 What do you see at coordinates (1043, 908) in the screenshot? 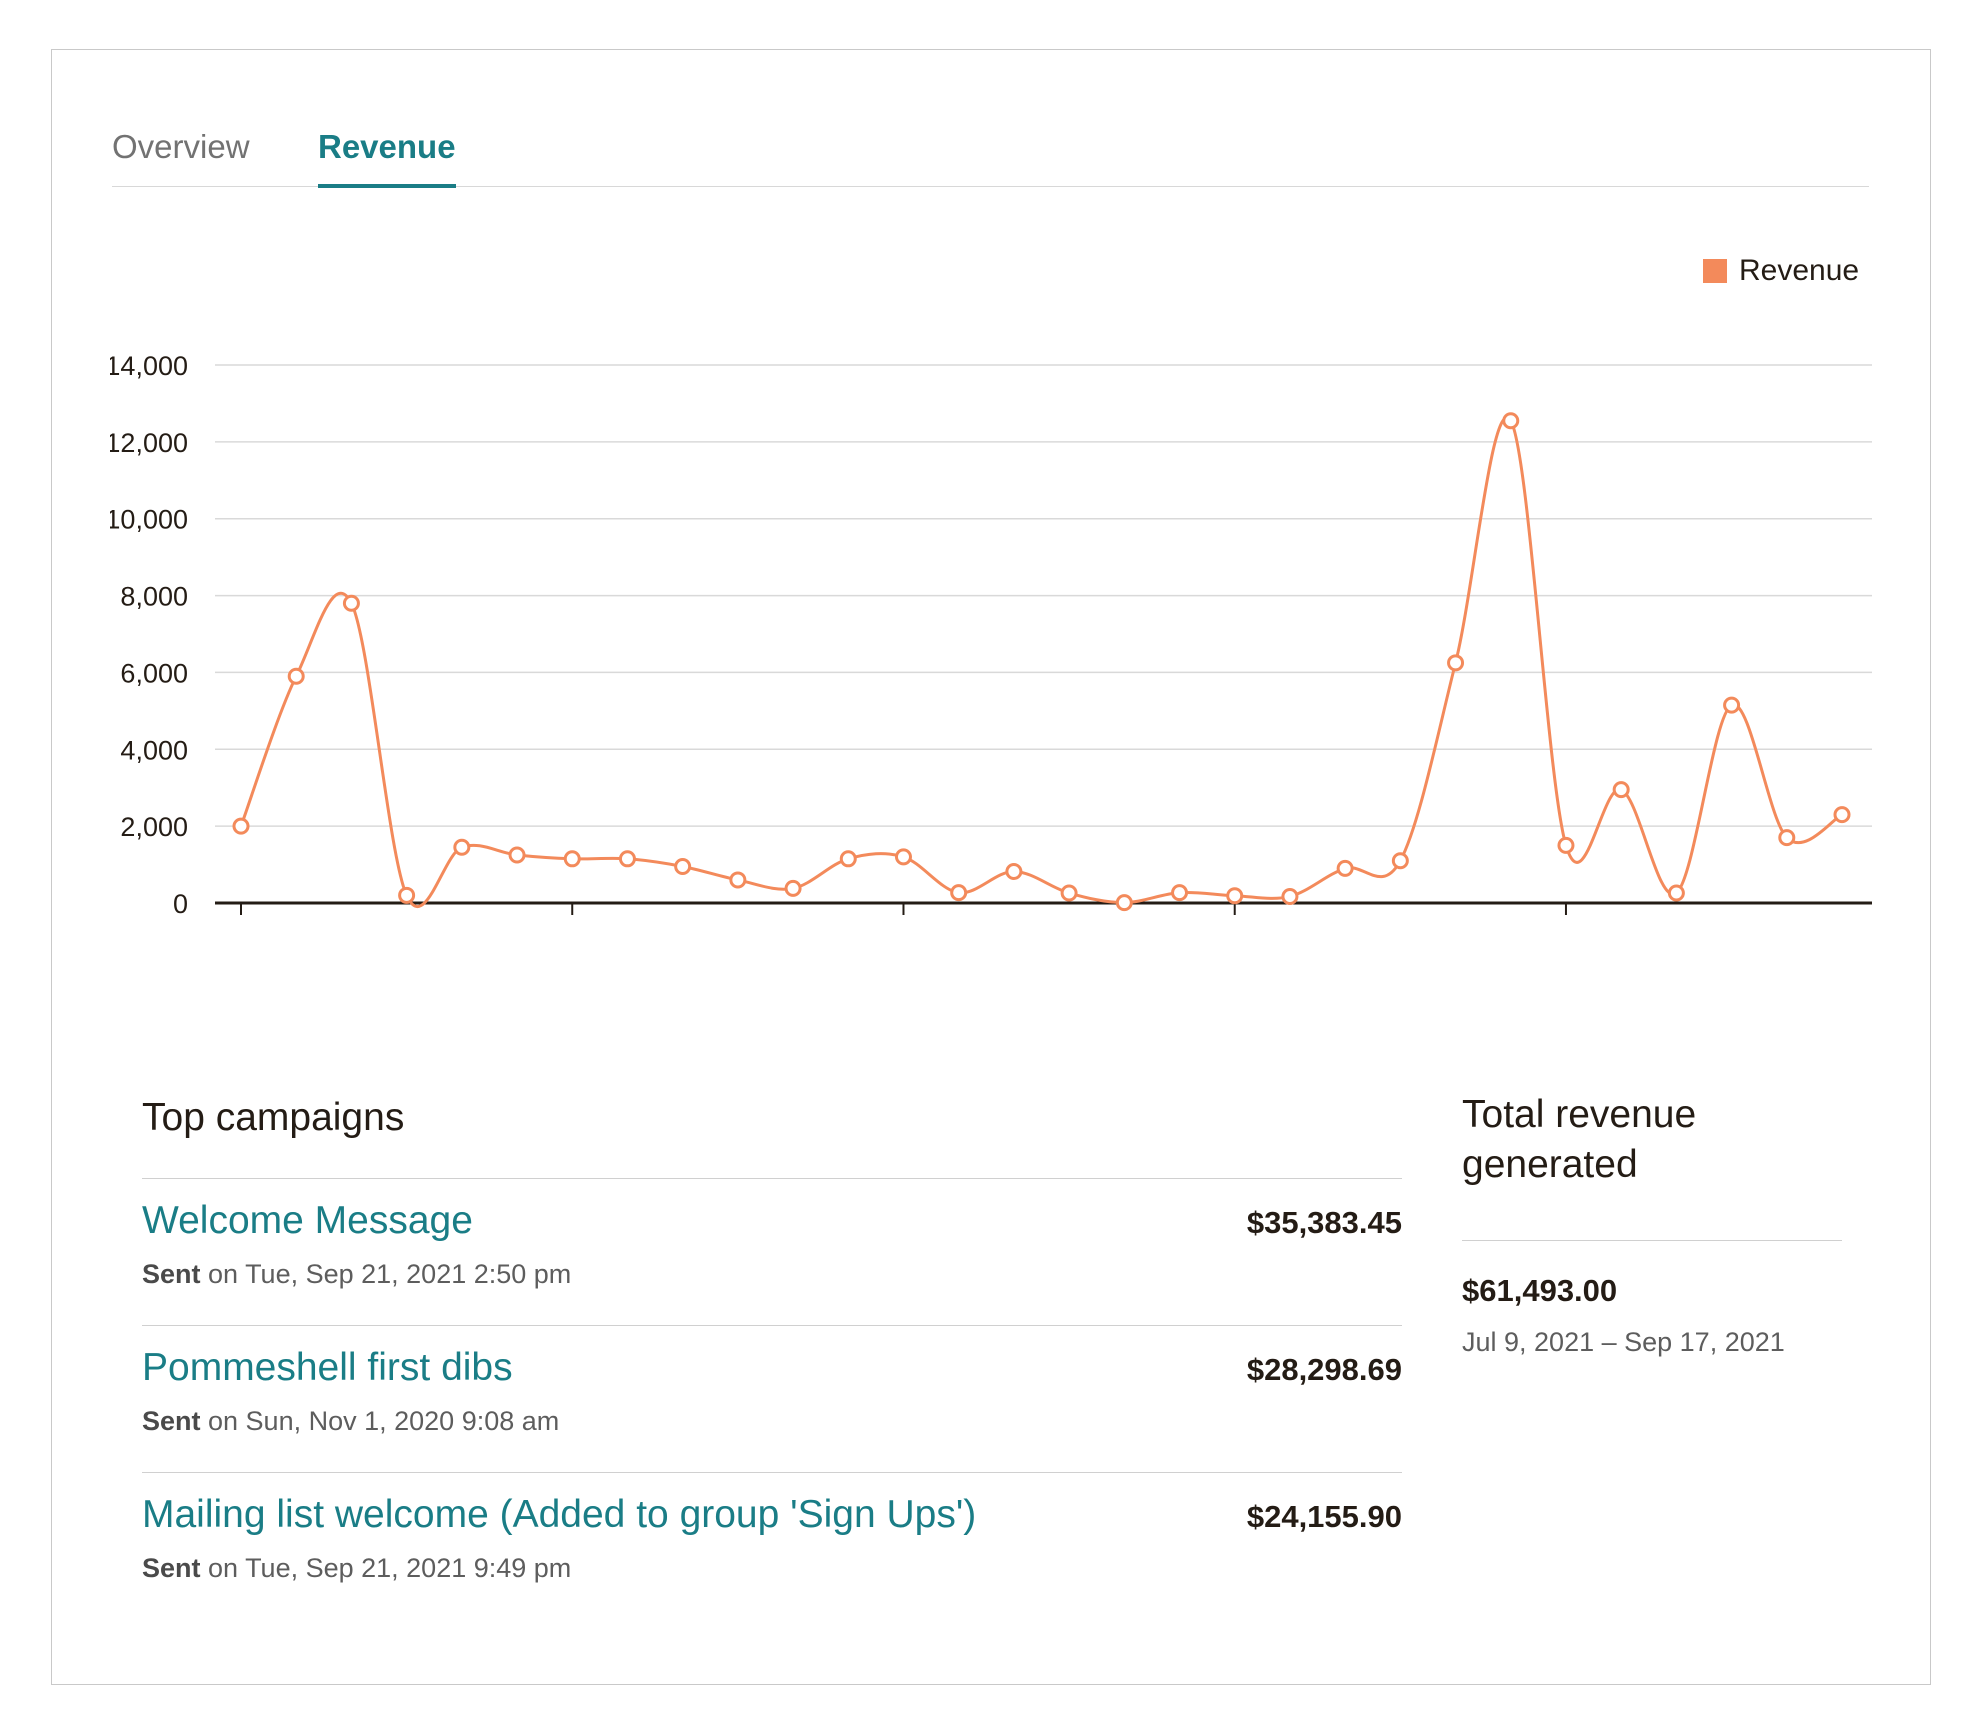
I see `x-axis` at bounding box center [1043, 908].